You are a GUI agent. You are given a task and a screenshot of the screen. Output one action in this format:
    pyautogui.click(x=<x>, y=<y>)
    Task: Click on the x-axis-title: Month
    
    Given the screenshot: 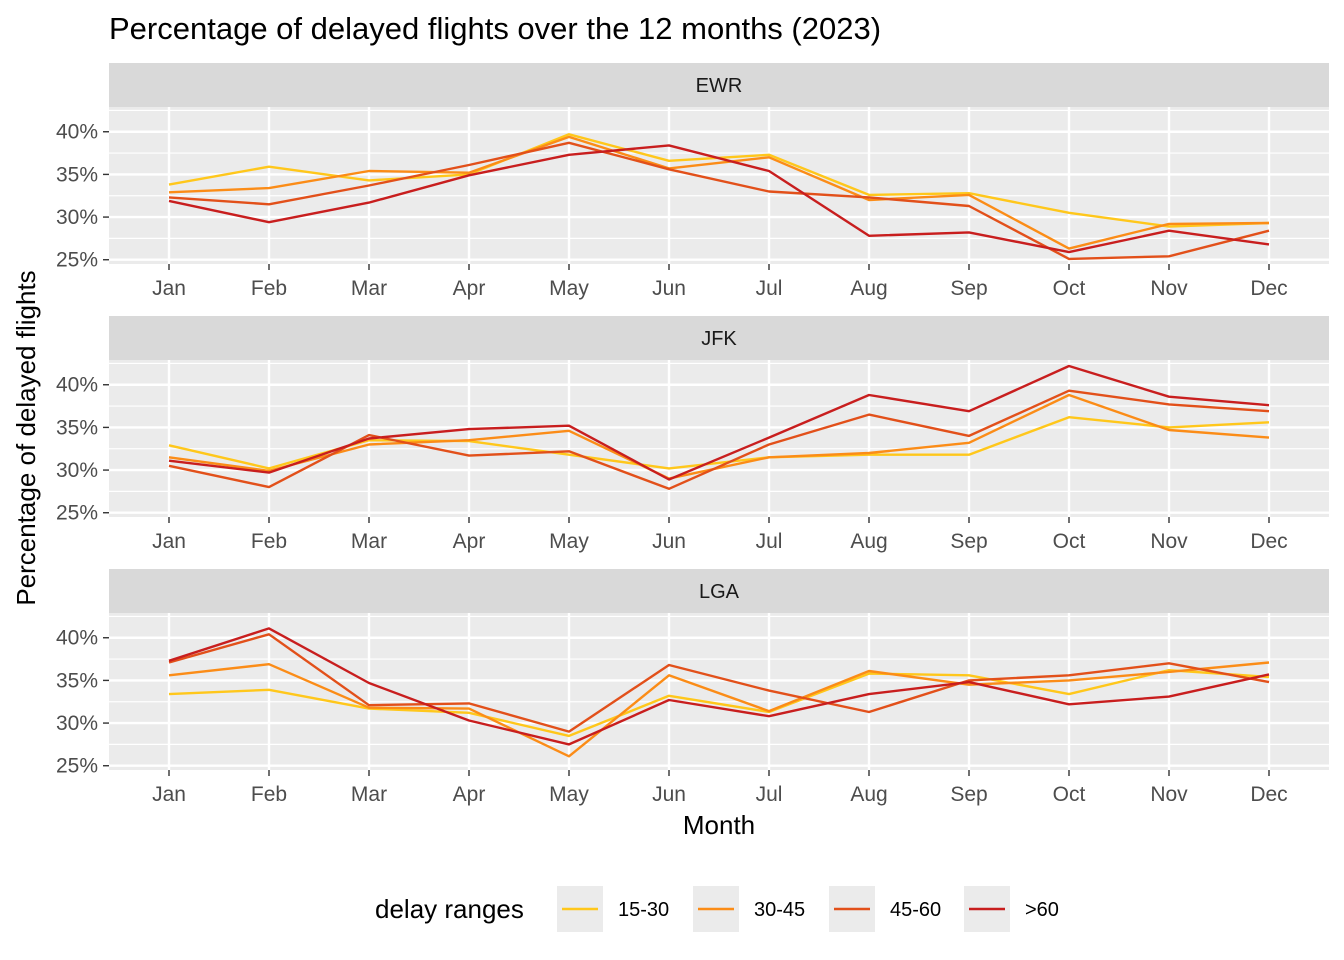 What is the action you would take?
    pyautogui.click(x=719, y=825)
    